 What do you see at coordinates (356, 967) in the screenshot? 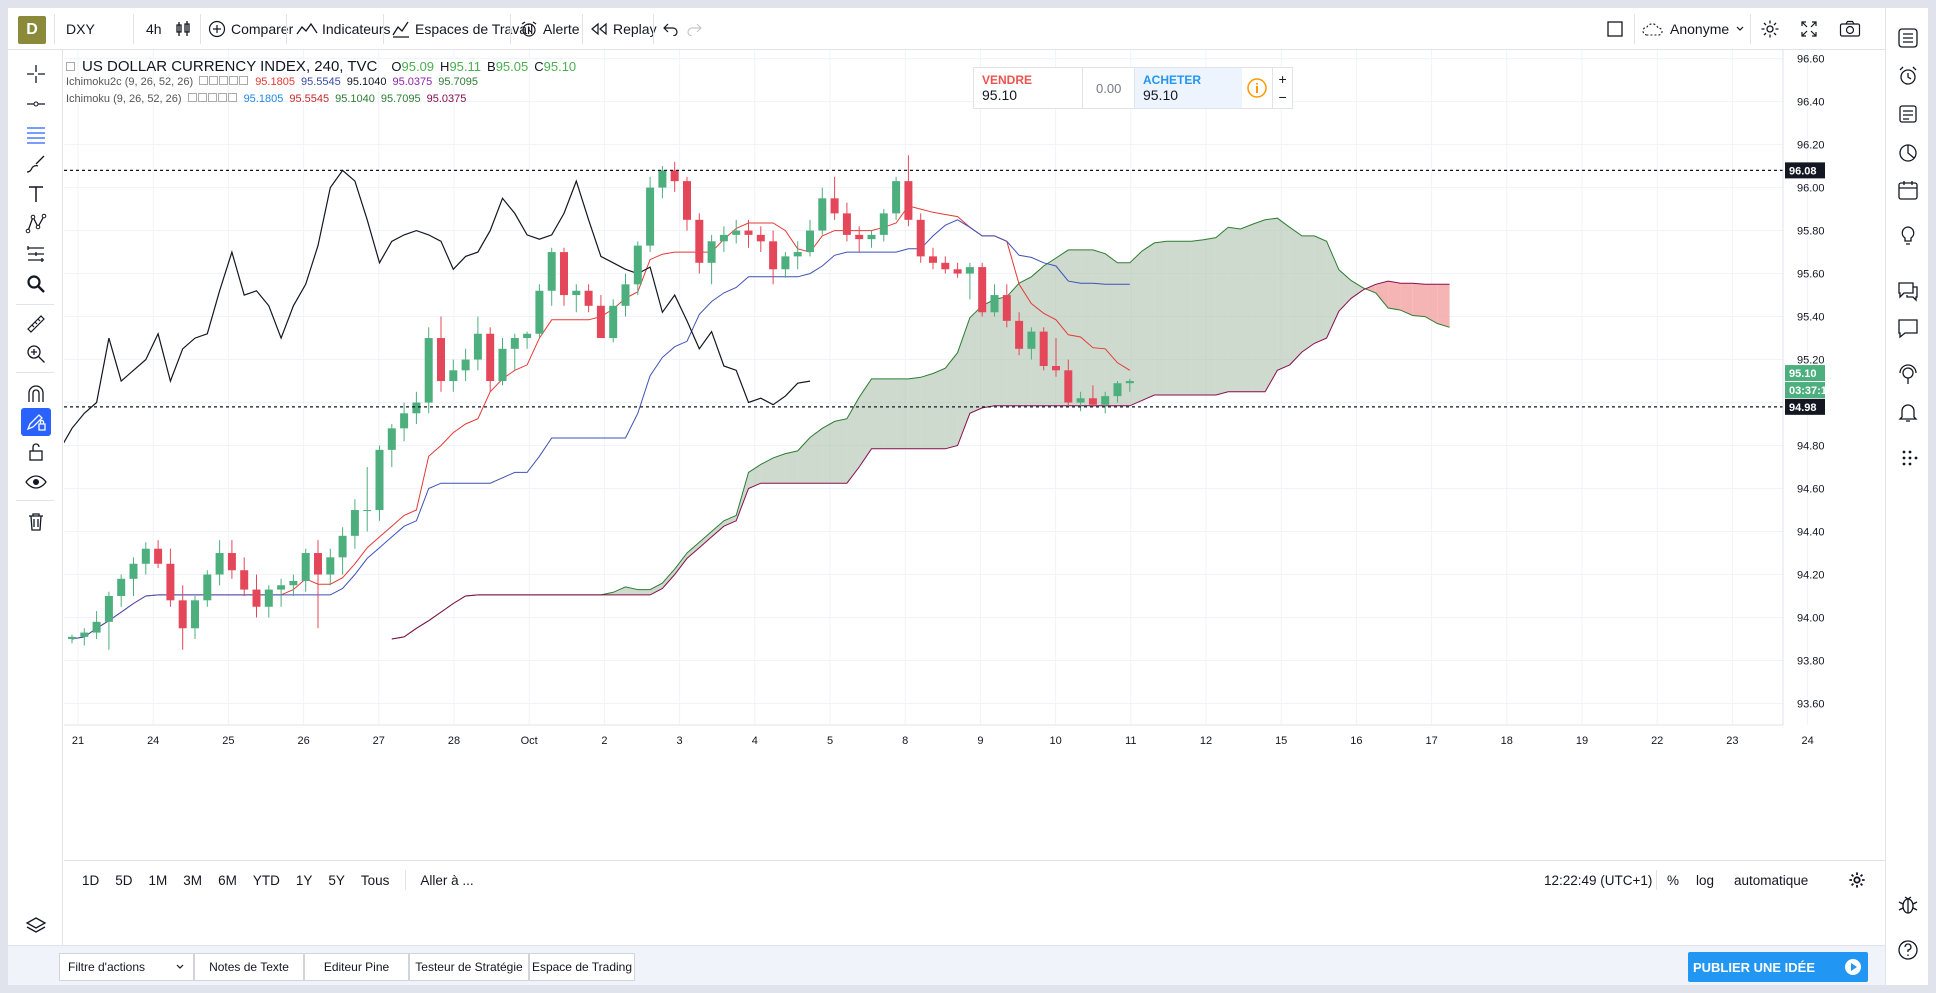
I see `tab-pine-editor: Editeur Pine` at bounding box center [356, 967].